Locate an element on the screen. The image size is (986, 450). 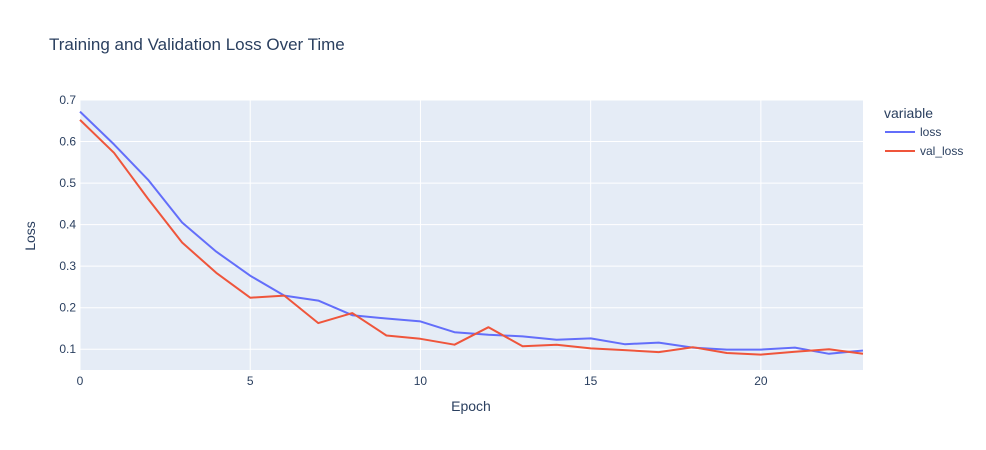
y-tick-label: 0.1 is located at coordinates (67, 349).